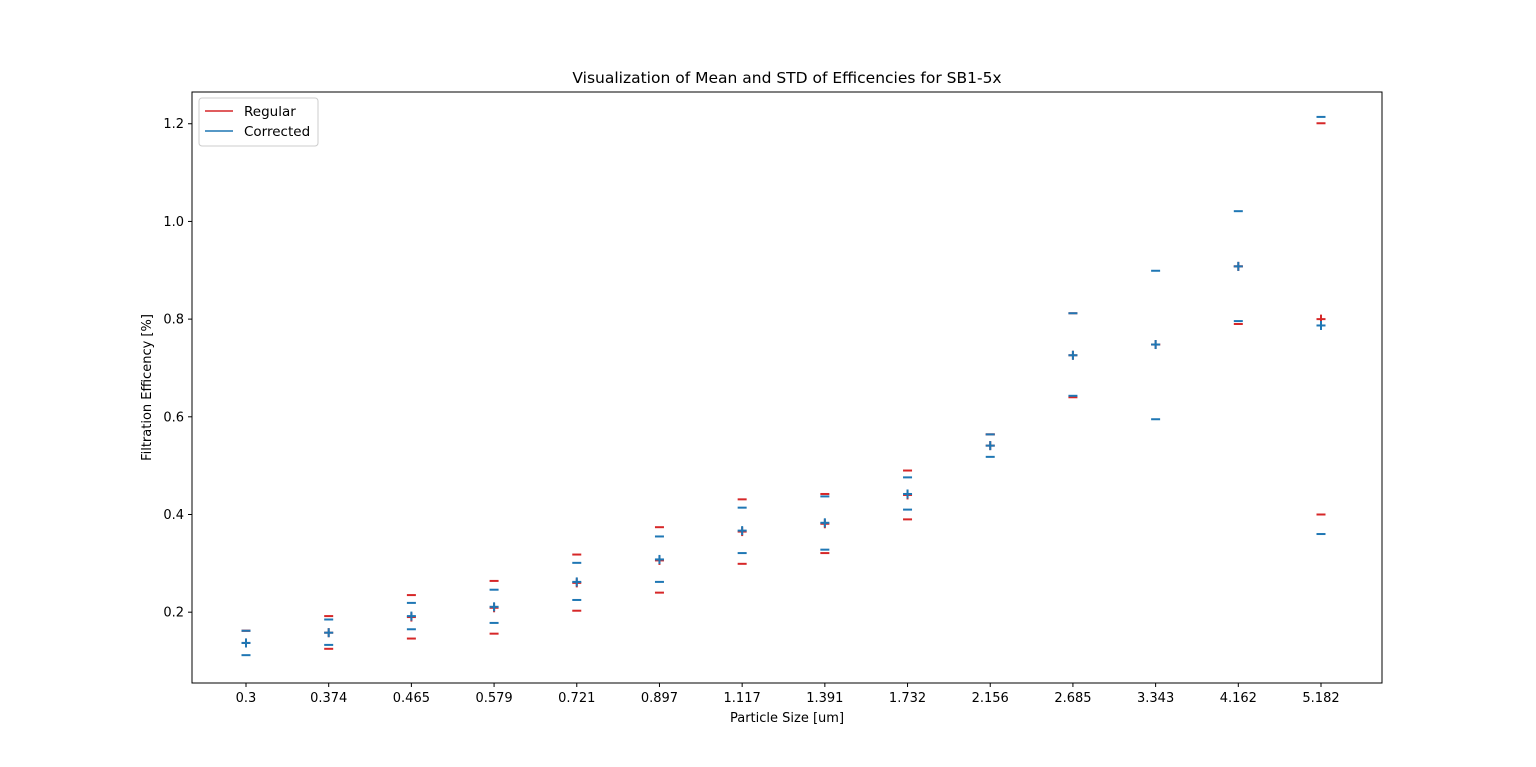 This screenshot has height=767, width=1536. What do you see at coordinates (173, 124) in the screenshot?
I see `y-tick-label: 1.2` at bounding box center [173, 124].